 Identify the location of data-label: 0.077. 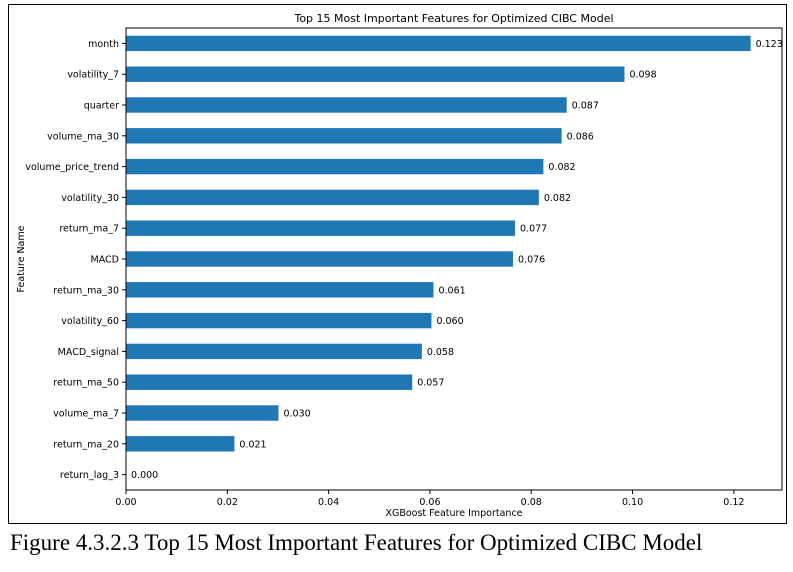
(533, 229).